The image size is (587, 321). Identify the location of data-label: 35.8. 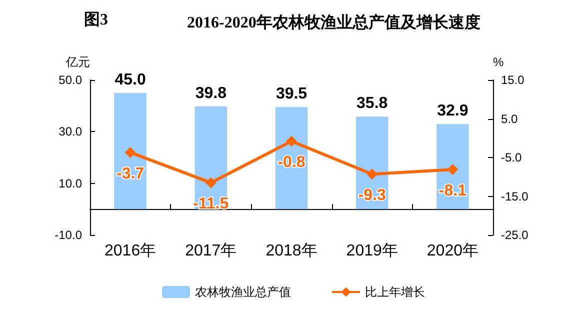
(372, 103).